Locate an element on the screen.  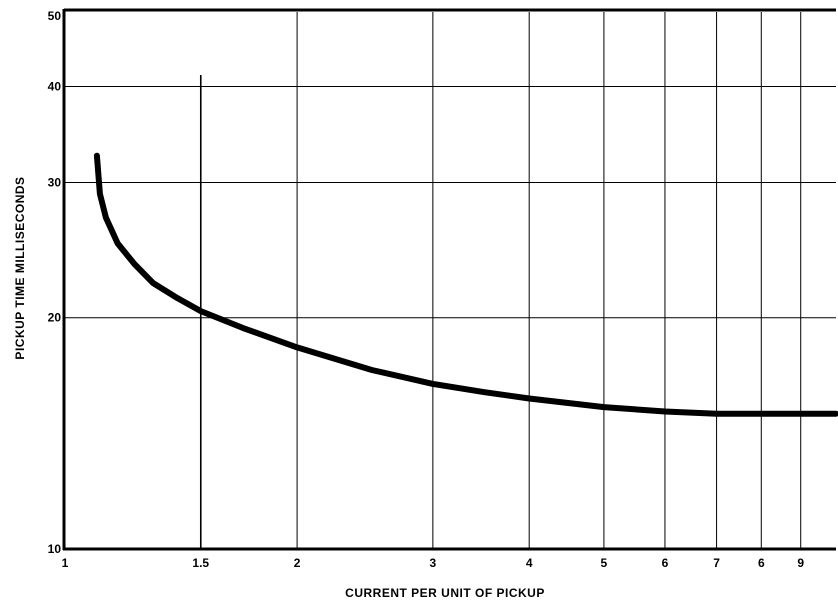
x-axis-title: CURRENT PER UNIT OF PICKUP is located at coordinates (445, 593).